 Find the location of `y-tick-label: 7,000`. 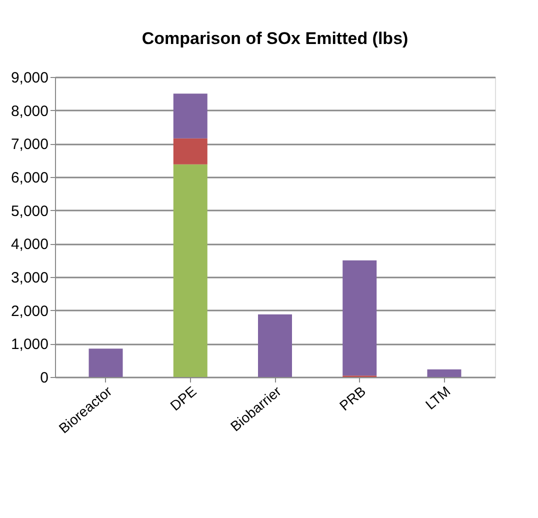

y-tick-label: 7,000 is located at coordinates (29, 145).